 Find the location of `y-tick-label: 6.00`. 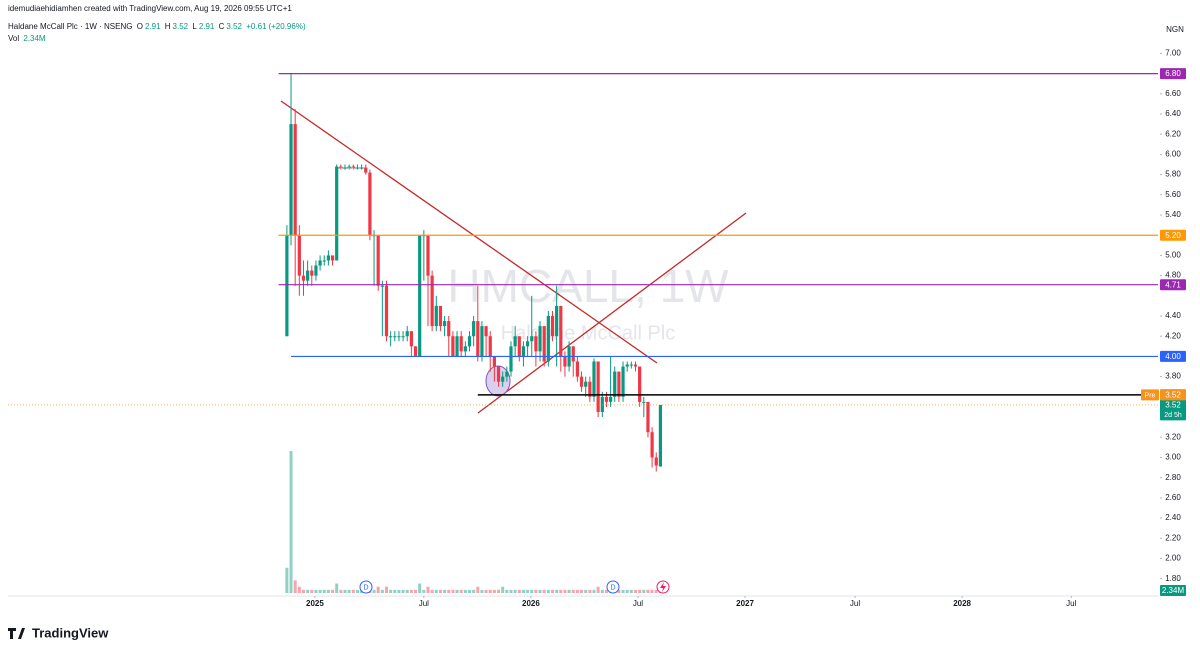

y-tick-label: 6.00 is located at coordinates (1173, 154).